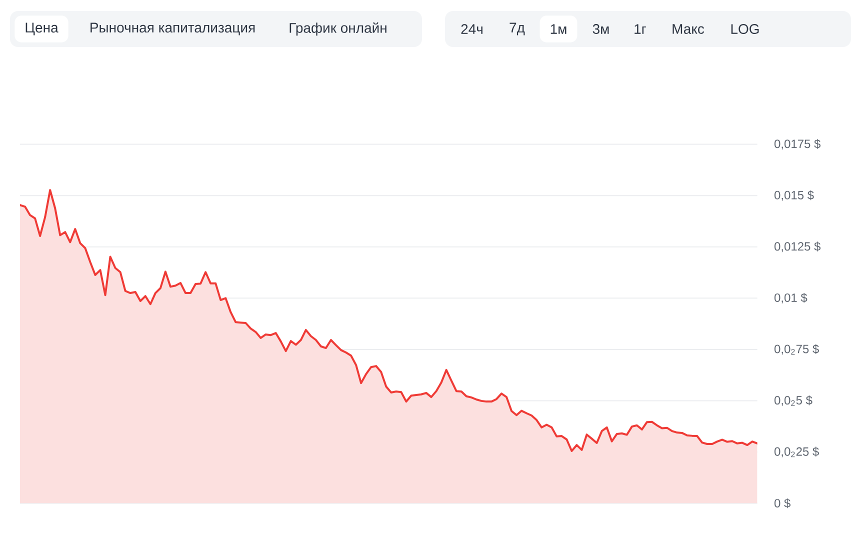 The image size is (851, 537). Describe the element at coordinates (745, 29) in the screenshot. I see `text: LOG` at that location.